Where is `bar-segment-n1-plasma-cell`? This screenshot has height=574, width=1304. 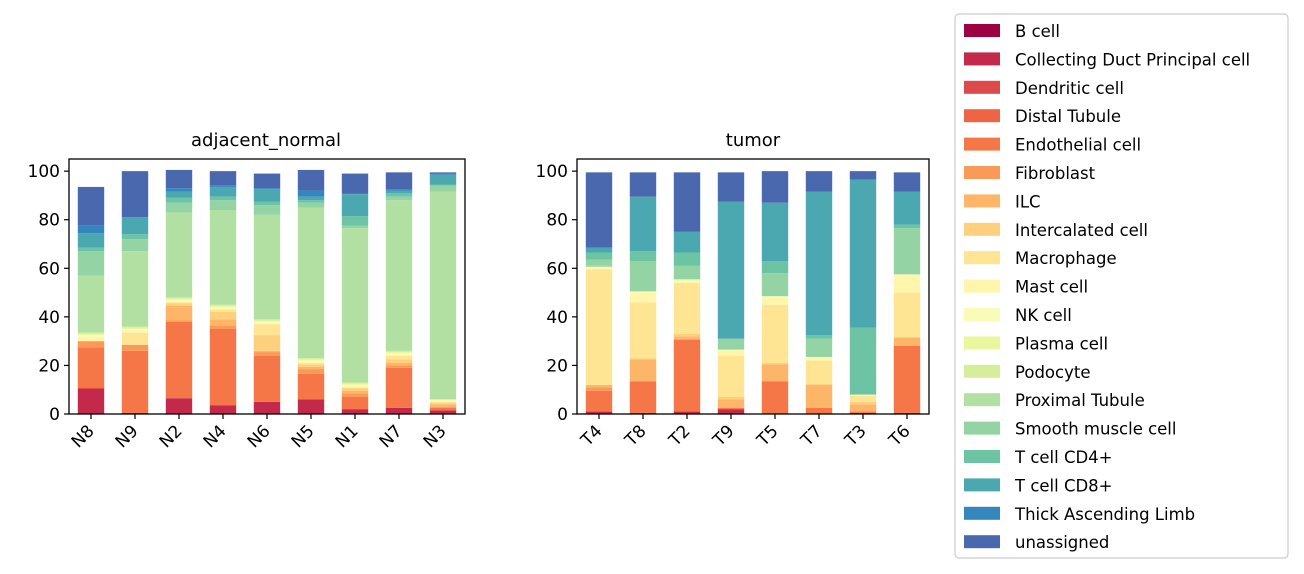 bar-segment-n1-plasma-cell is located at coordinates (355, 384).